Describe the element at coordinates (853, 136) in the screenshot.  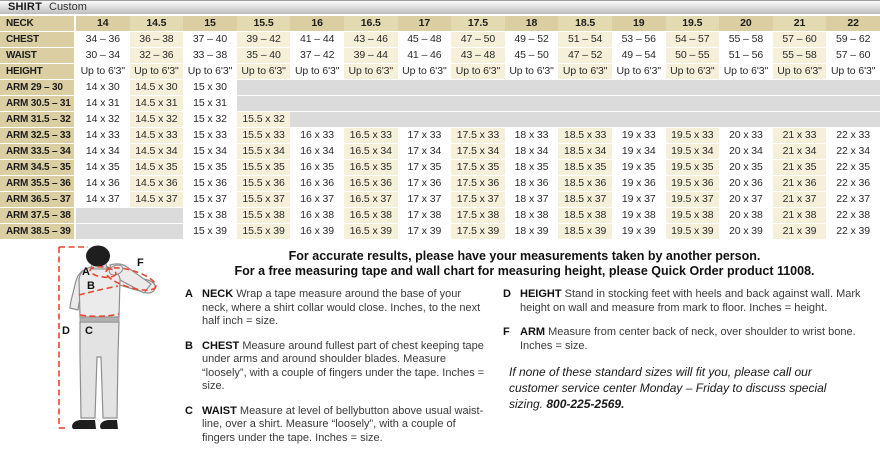
I see `size-cell: 22 x 33` at that location.